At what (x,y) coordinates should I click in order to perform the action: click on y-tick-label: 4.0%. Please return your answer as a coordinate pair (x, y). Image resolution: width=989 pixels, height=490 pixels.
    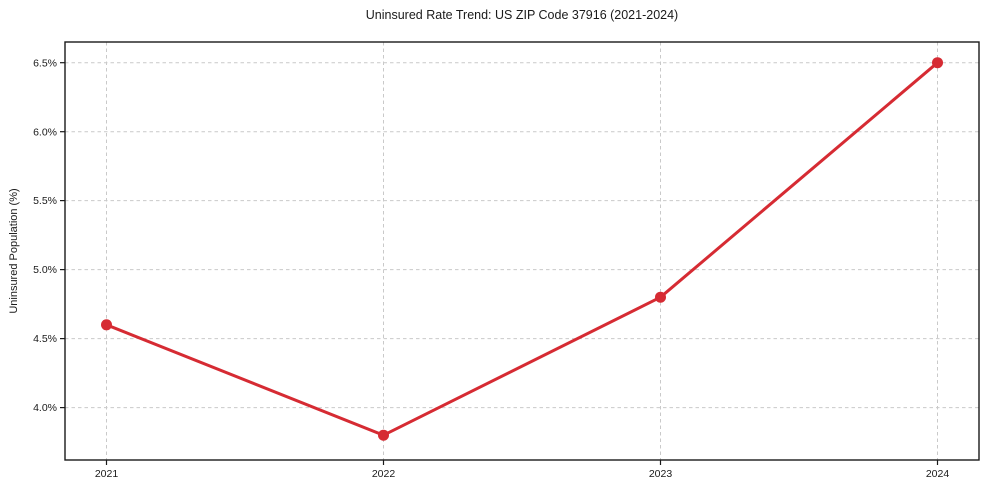
    Looking at the image, I should click on (45, 408).